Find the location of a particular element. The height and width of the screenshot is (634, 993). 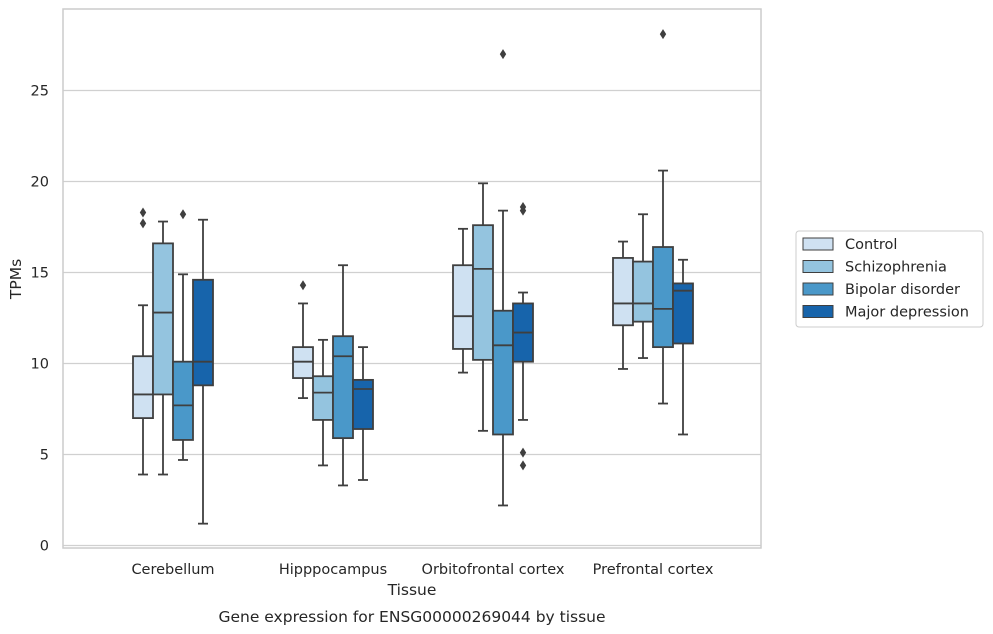

y-tick-label: 5 is located at coordinates (44, 456).